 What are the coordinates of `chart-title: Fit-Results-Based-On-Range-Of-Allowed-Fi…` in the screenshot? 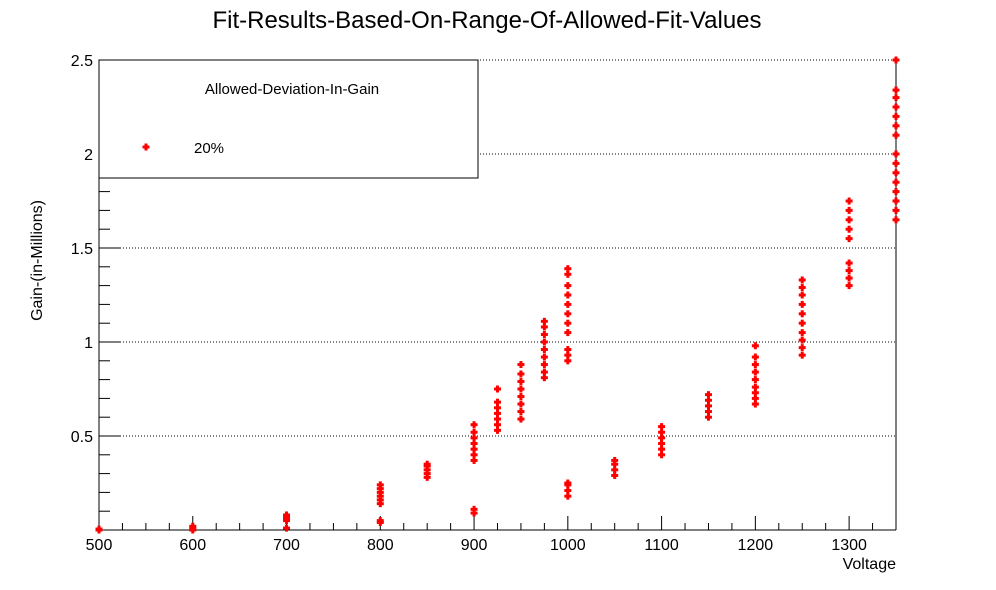 It's located at (486, 20).